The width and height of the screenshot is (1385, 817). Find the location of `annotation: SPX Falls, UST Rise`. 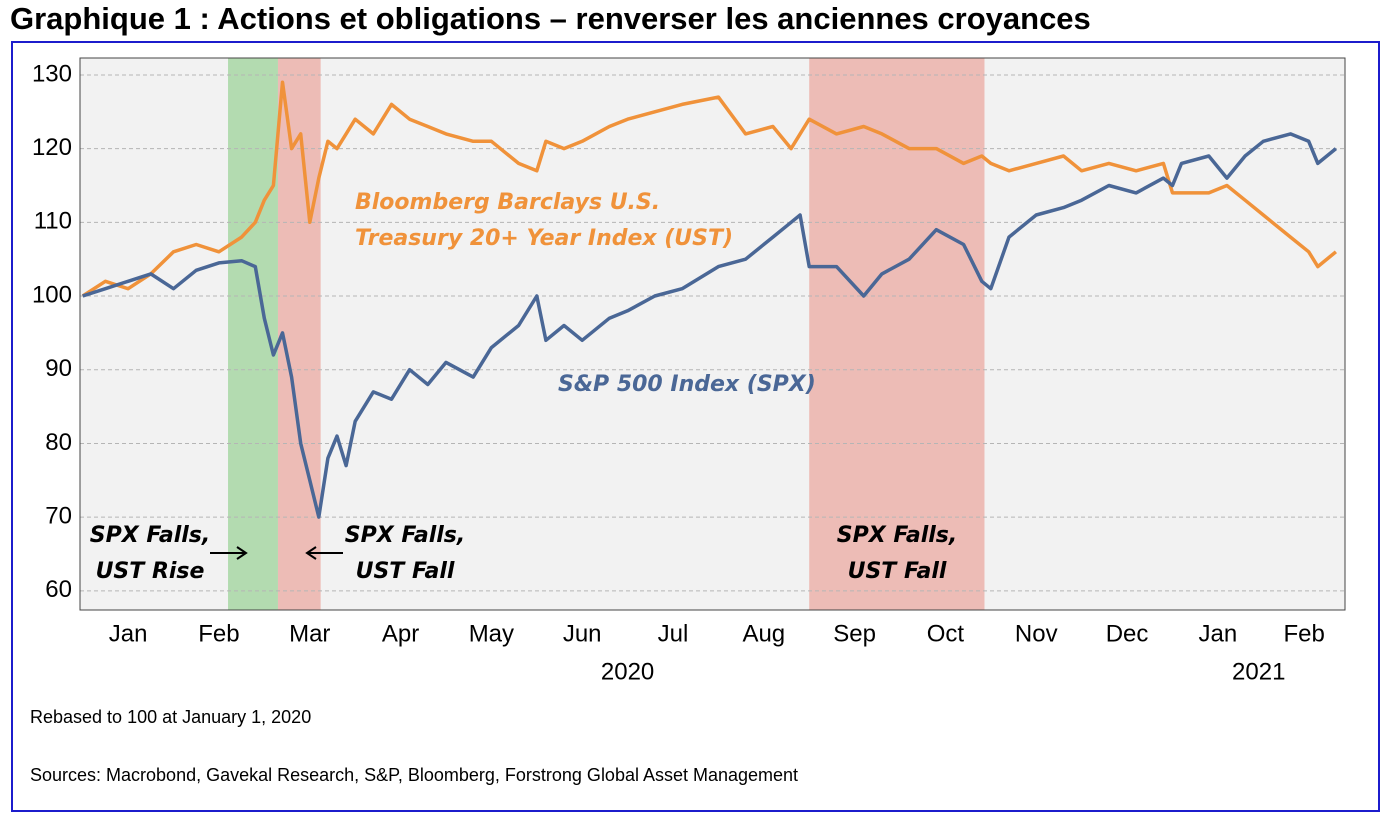

annotation: SPX Falls, UST Rise is located at coordinates (150, 553).